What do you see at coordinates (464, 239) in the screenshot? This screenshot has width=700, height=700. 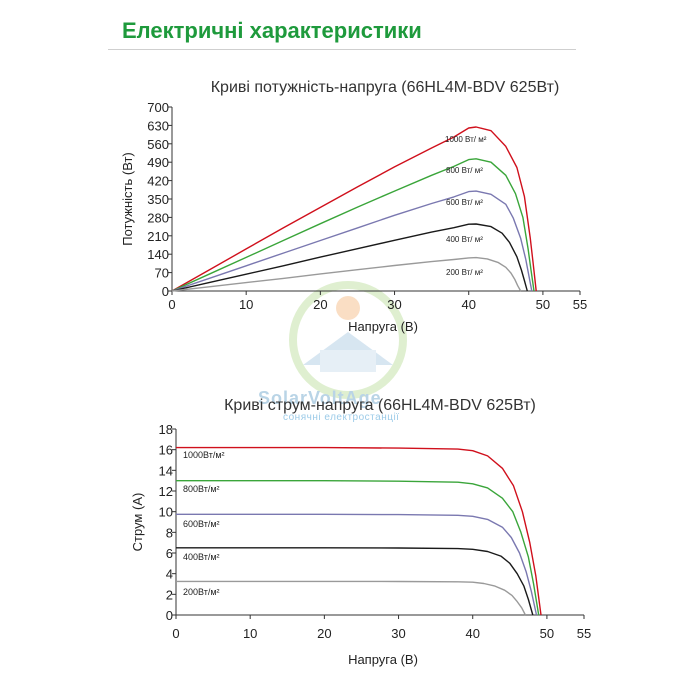 I see `series-label: 400 Вт/ м²` at bounding box center [464, 239].